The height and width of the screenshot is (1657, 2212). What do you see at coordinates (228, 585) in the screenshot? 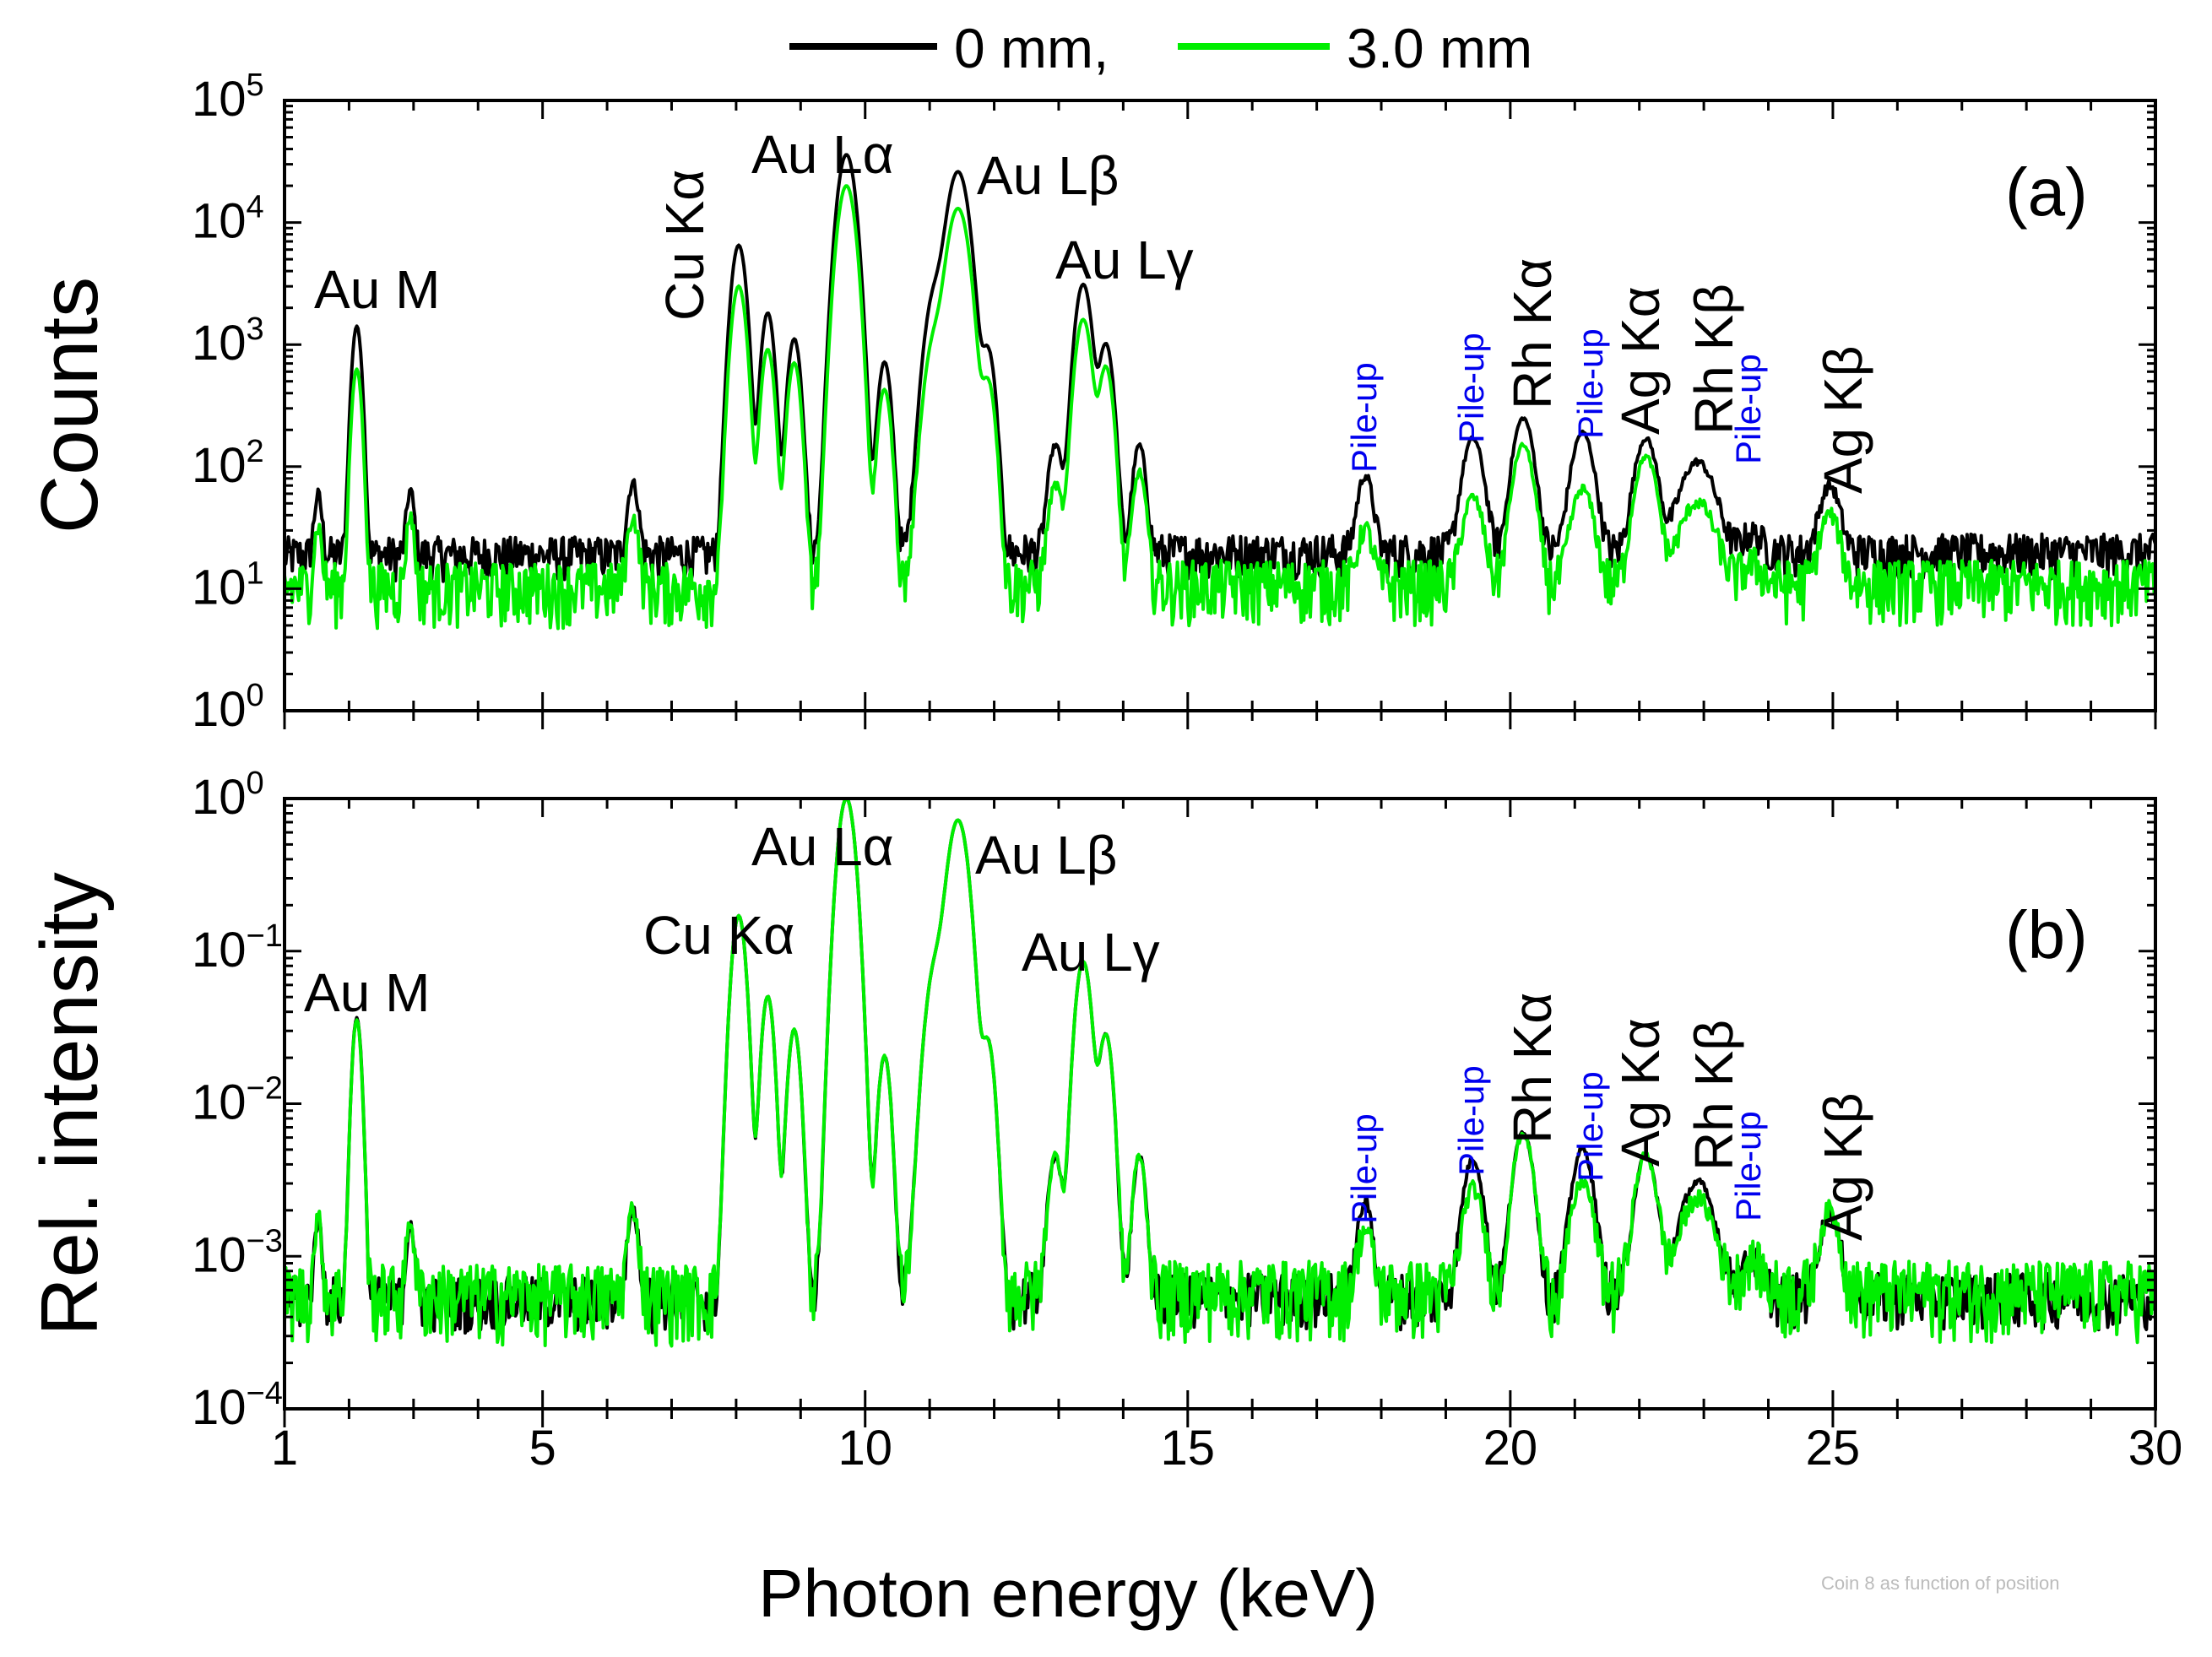
I see `y-tick-label: 10¹` at bounding box center [228, 585].